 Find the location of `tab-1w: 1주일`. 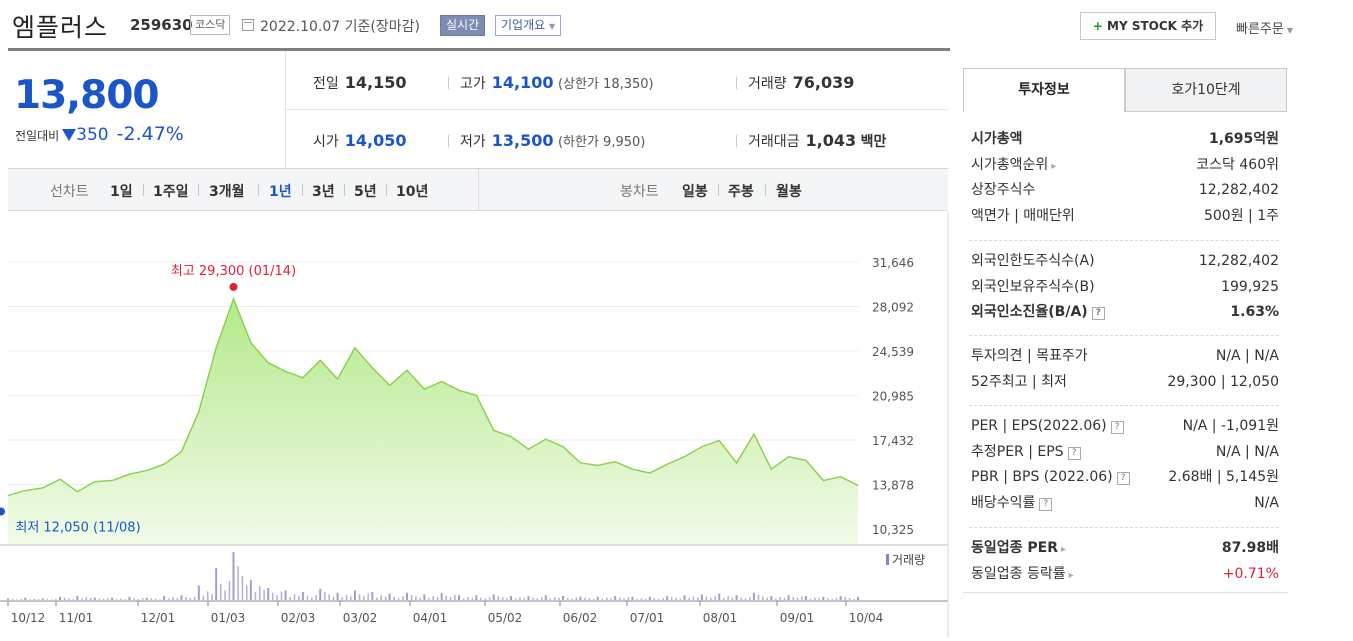

tab-1w: 1주일 is located at coordinates (171, 191).